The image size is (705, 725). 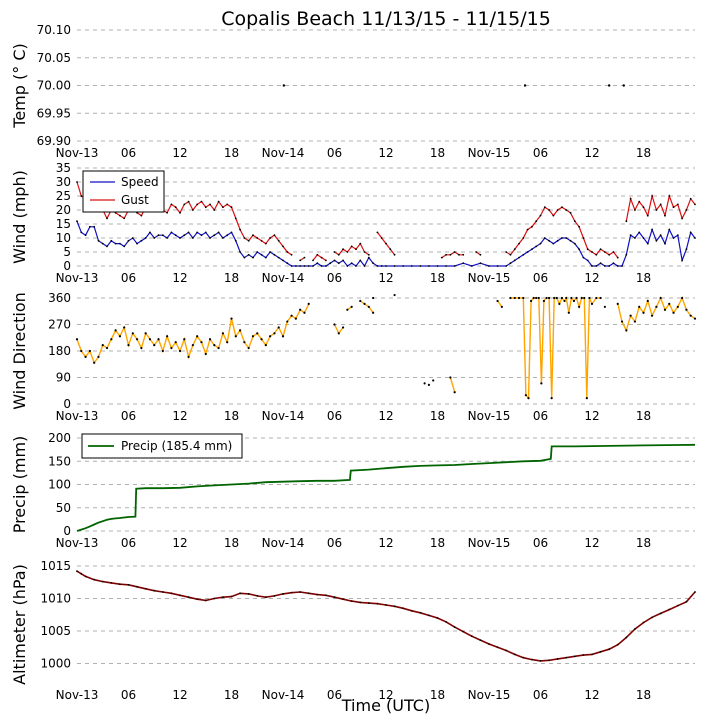 What do you see at coordinates (59, 485) in the screenshot?
I see `y-tick-label: 100` at bounding box center [59, 485].